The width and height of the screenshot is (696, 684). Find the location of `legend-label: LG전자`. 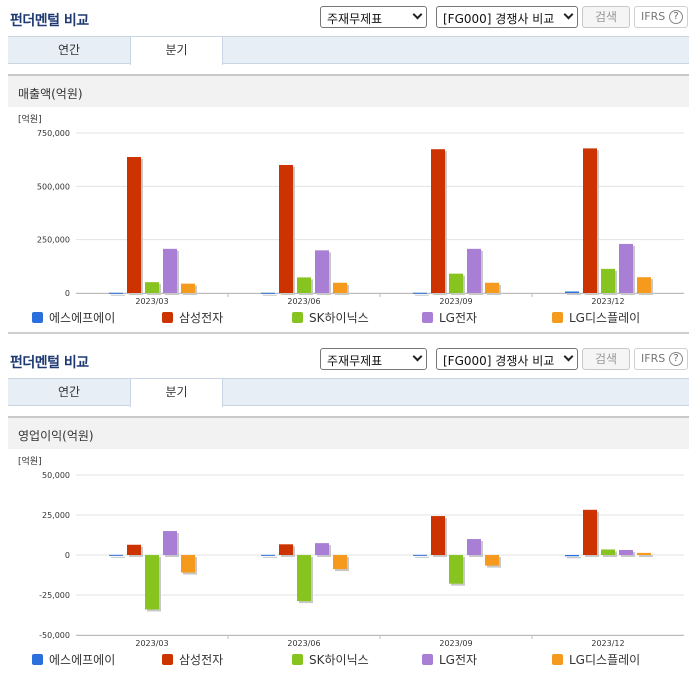

legend-label: LG전자 is located at coordinates (458, 660).